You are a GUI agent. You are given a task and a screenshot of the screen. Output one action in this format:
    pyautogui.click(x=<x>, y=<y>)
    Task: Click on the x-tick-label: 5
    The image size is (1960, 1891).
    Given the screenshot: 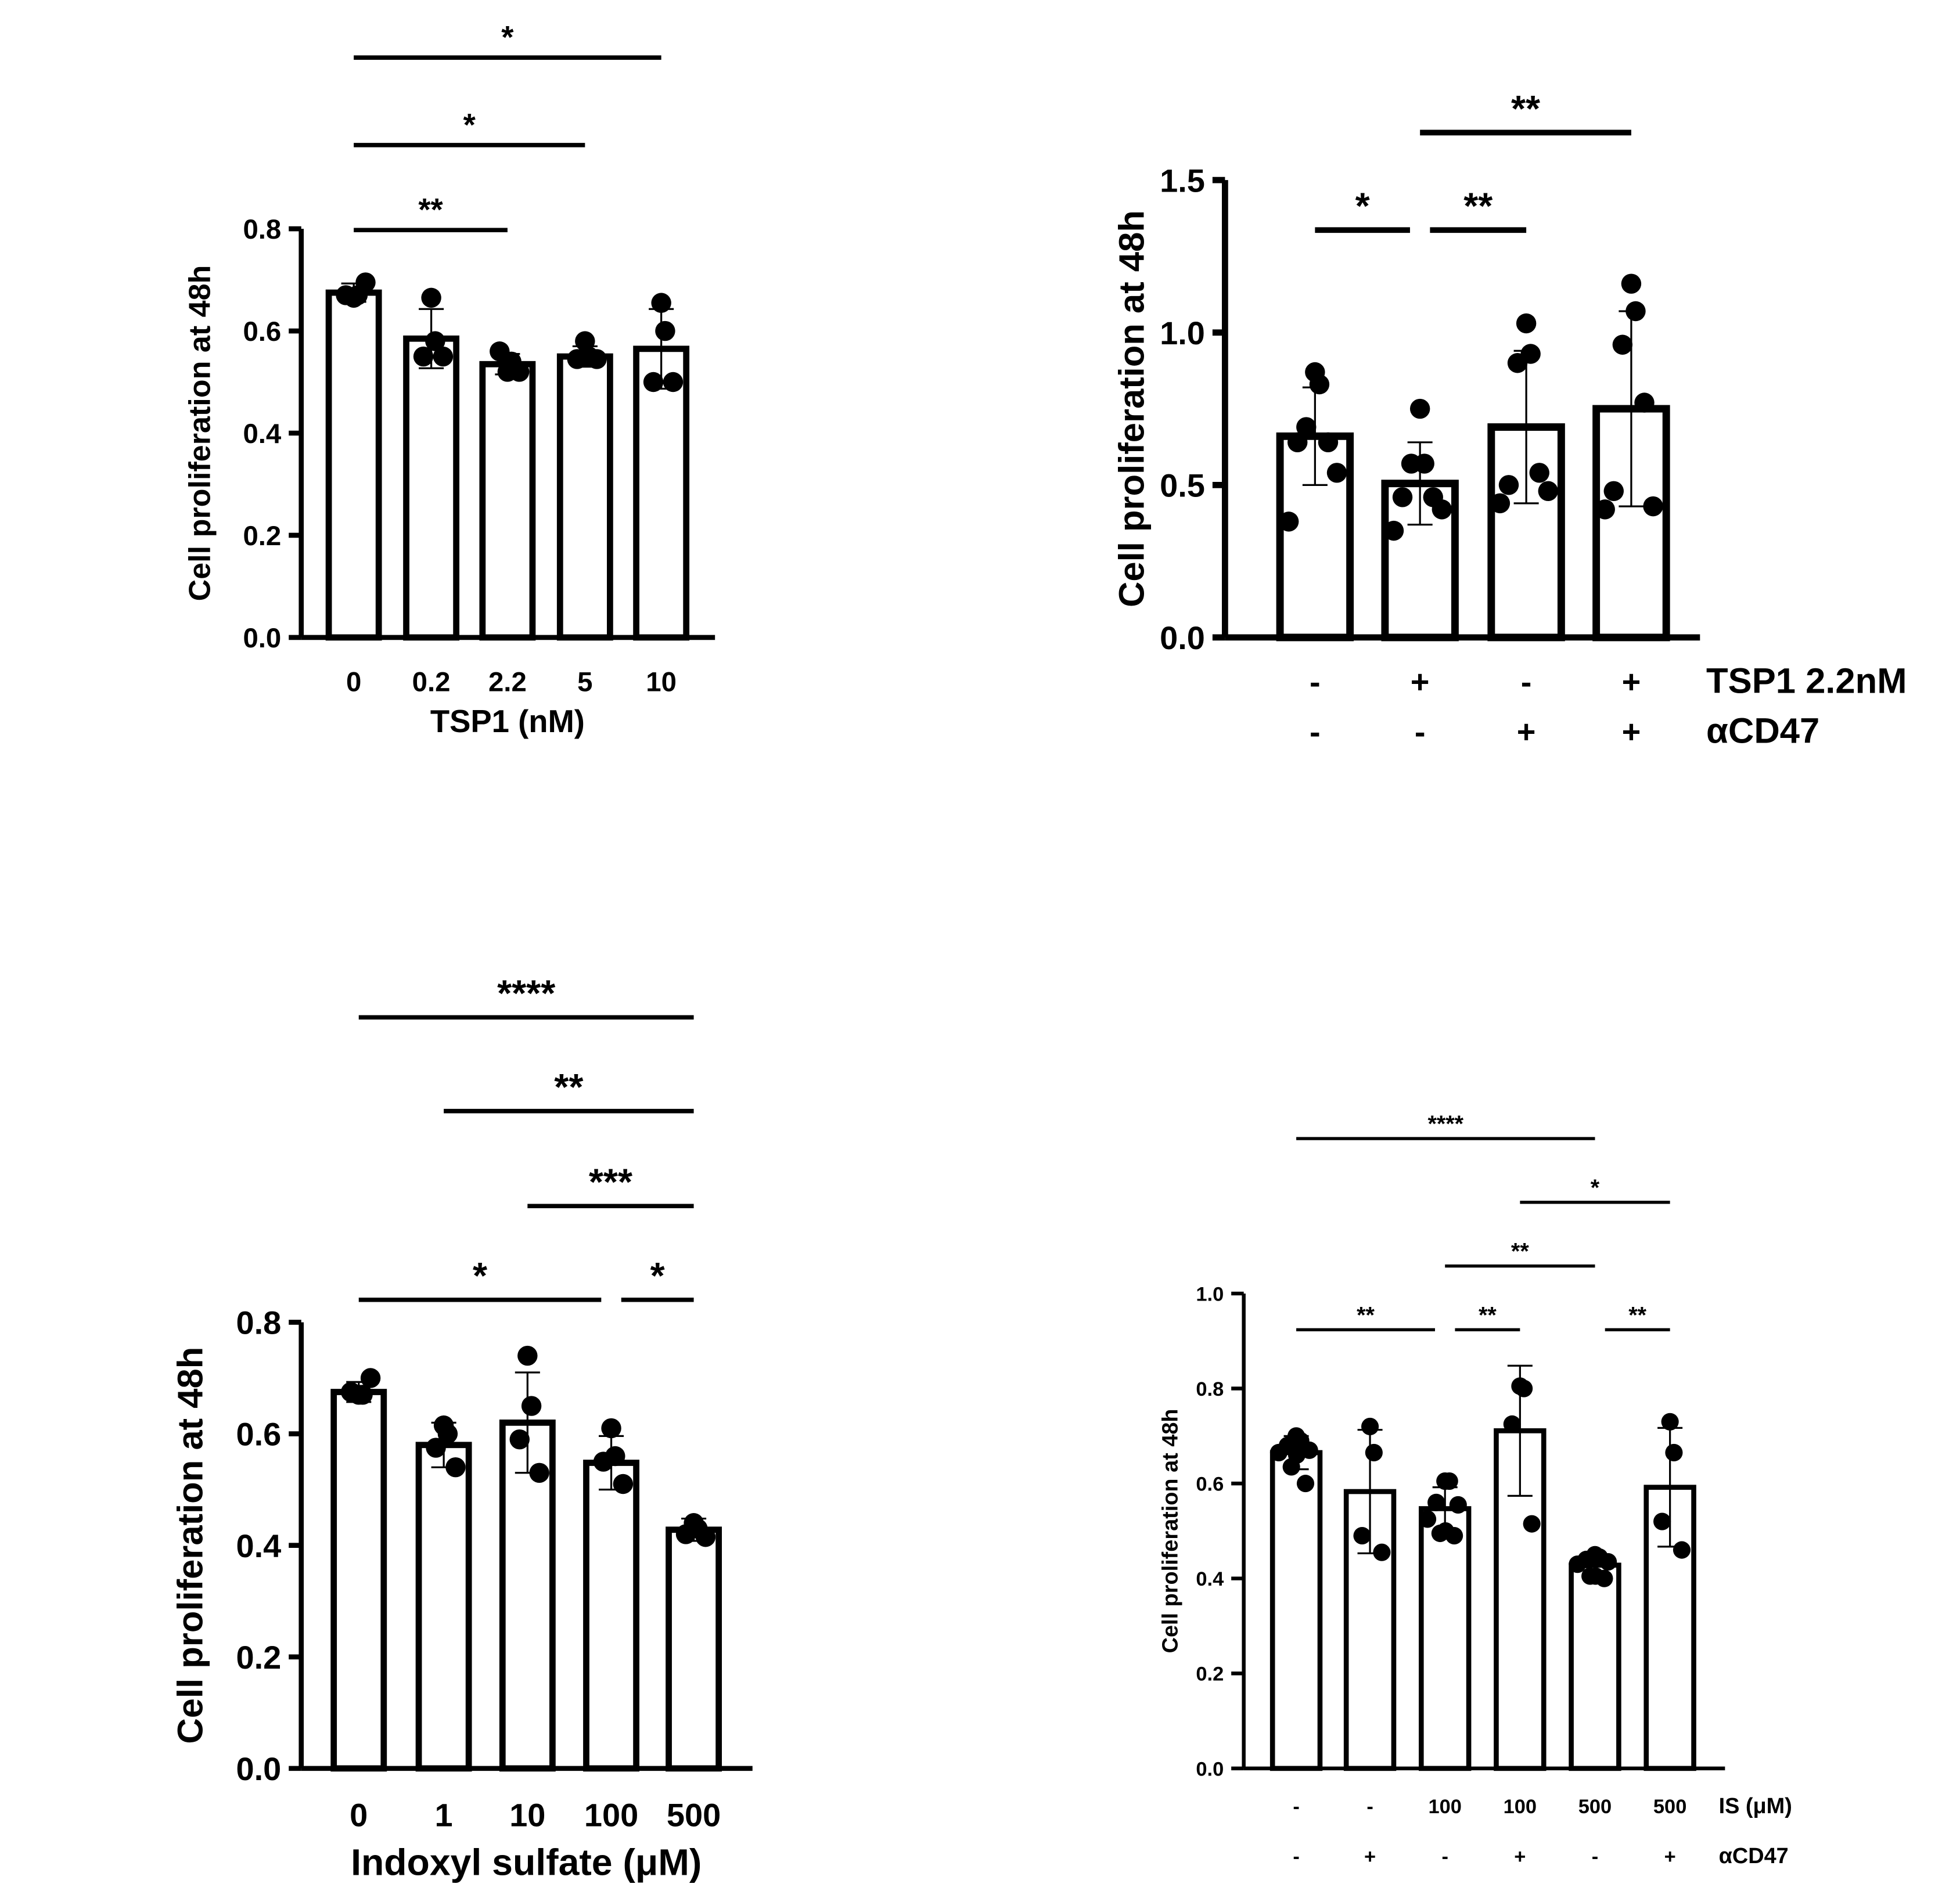 What is the action you would take?
    pyautogui.click(x=584, y=682)
    